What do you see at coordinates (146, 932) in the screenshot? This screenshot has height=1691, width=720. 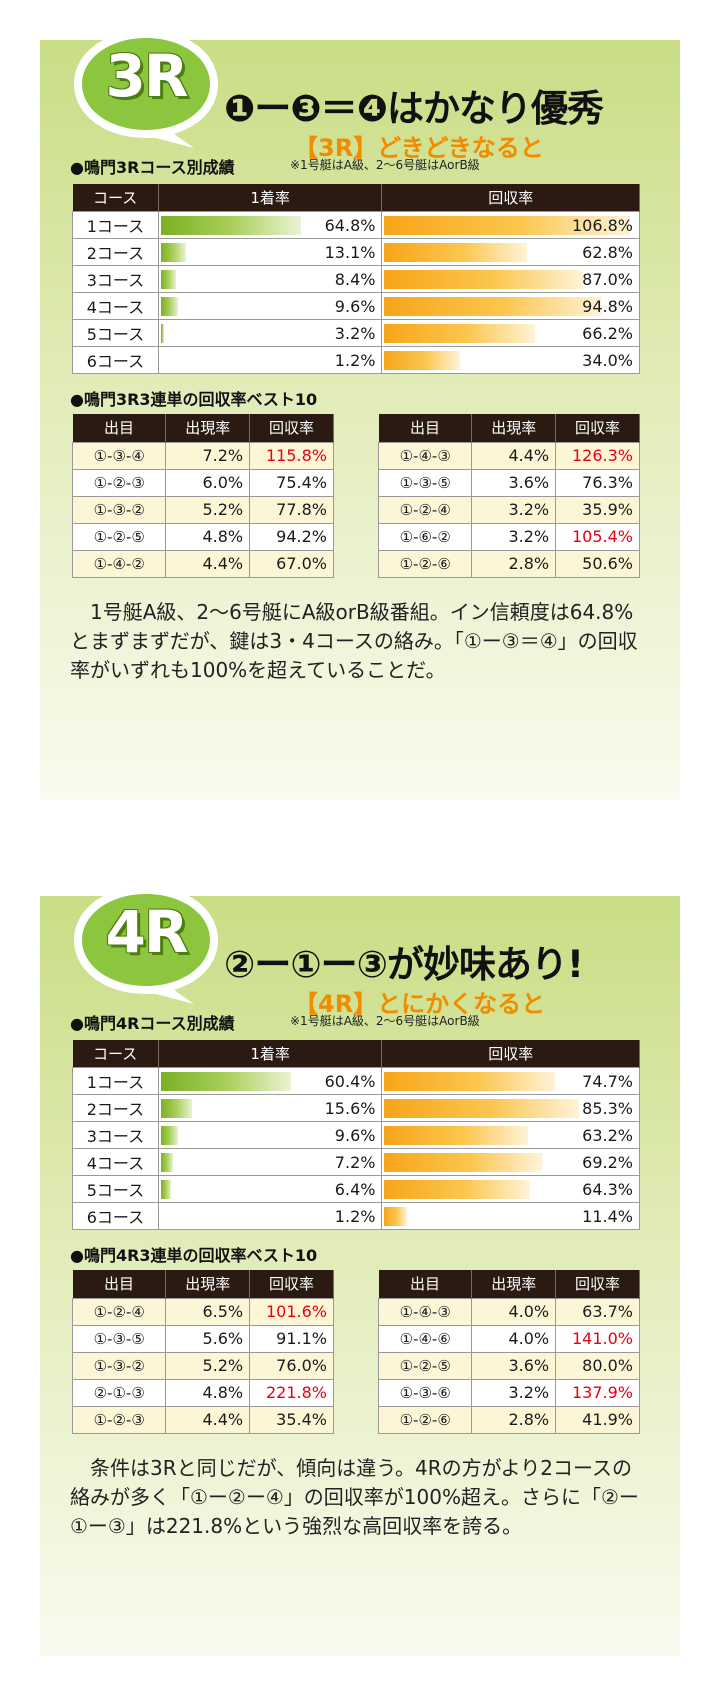 I see `badge-label: 4R` at bounding box center [146, 932].